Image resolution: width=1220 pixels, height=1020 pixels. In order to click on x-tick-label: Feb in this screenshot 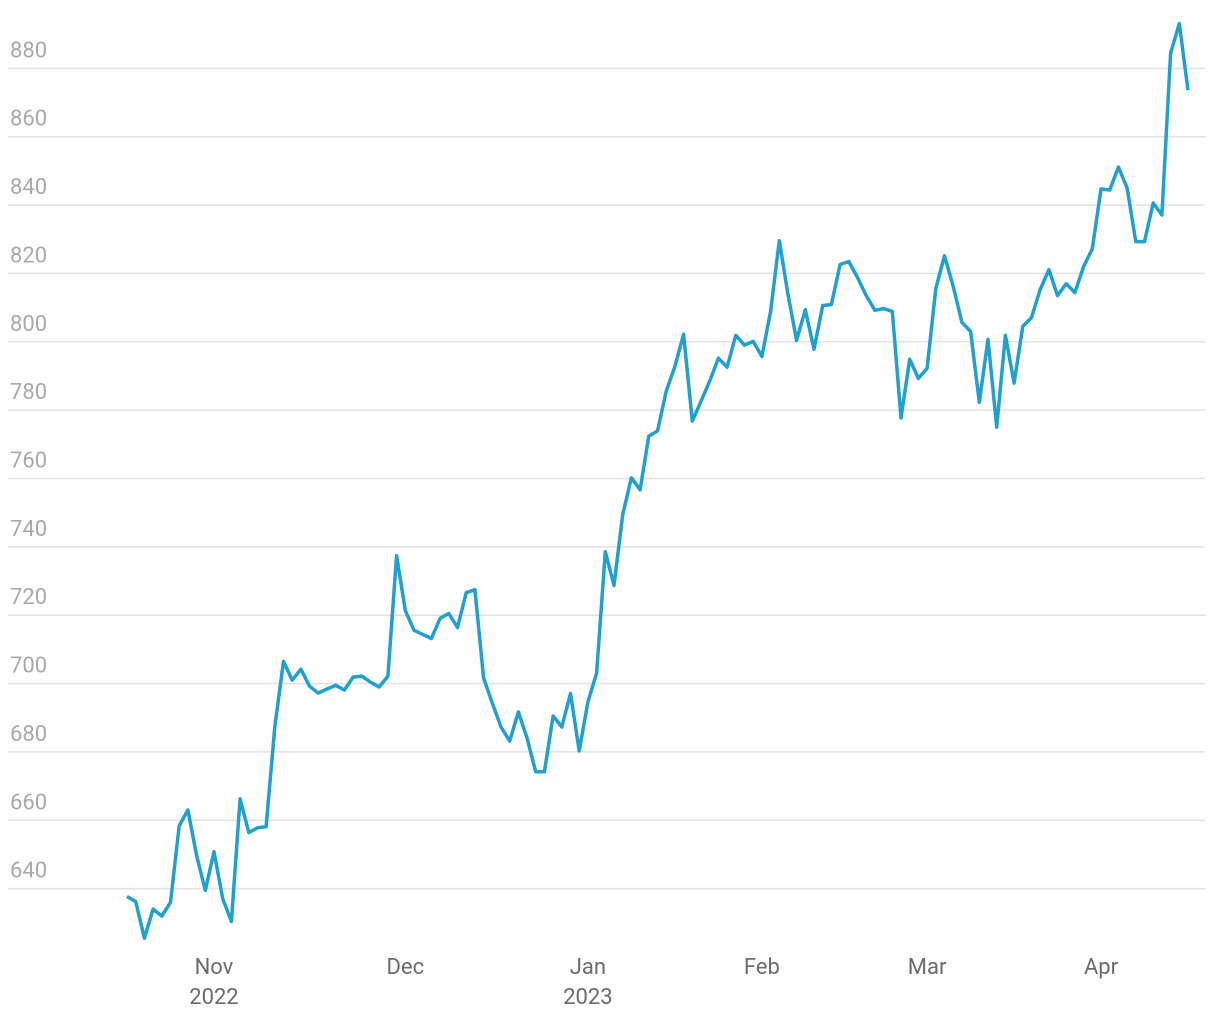, I will do `click(762, 967)`.